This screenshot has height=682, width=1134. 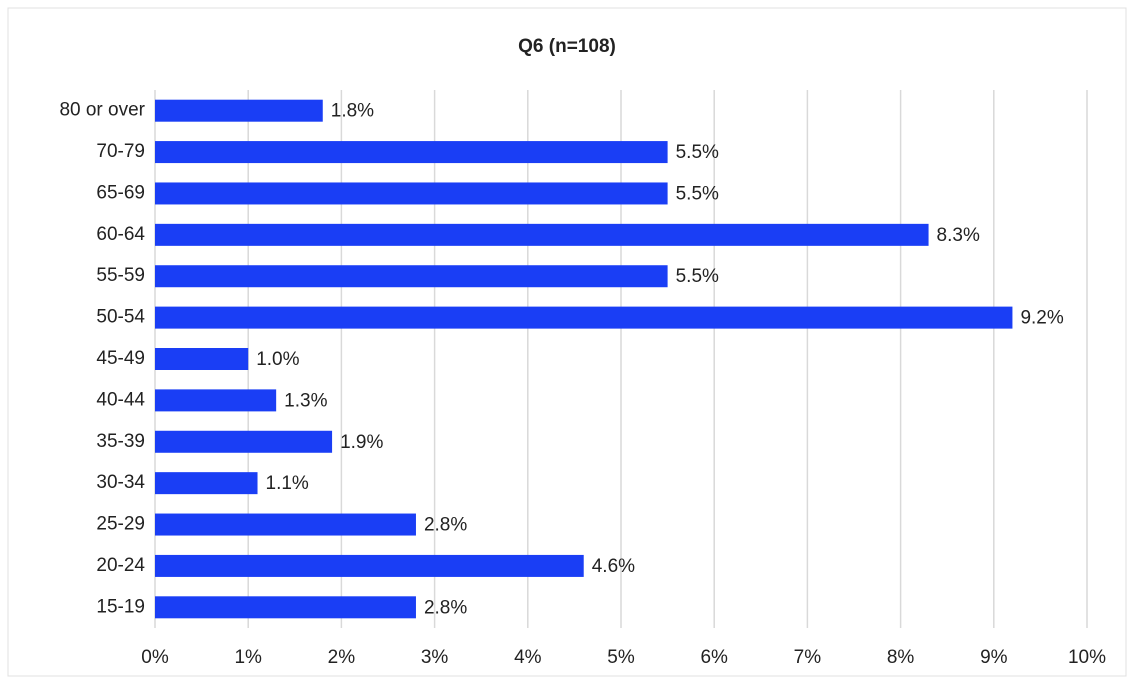 What do you see at coordinates (120, 192) in the screenshot?
I see `y-tick-label: 65-69` at bounding box center [120, 192].